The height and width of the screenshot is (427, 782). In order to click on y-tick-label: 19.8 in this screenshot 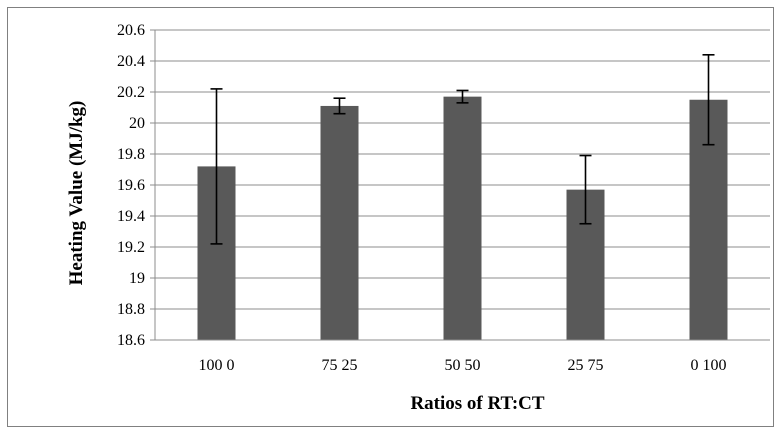, I will do `click(131, 154)`.